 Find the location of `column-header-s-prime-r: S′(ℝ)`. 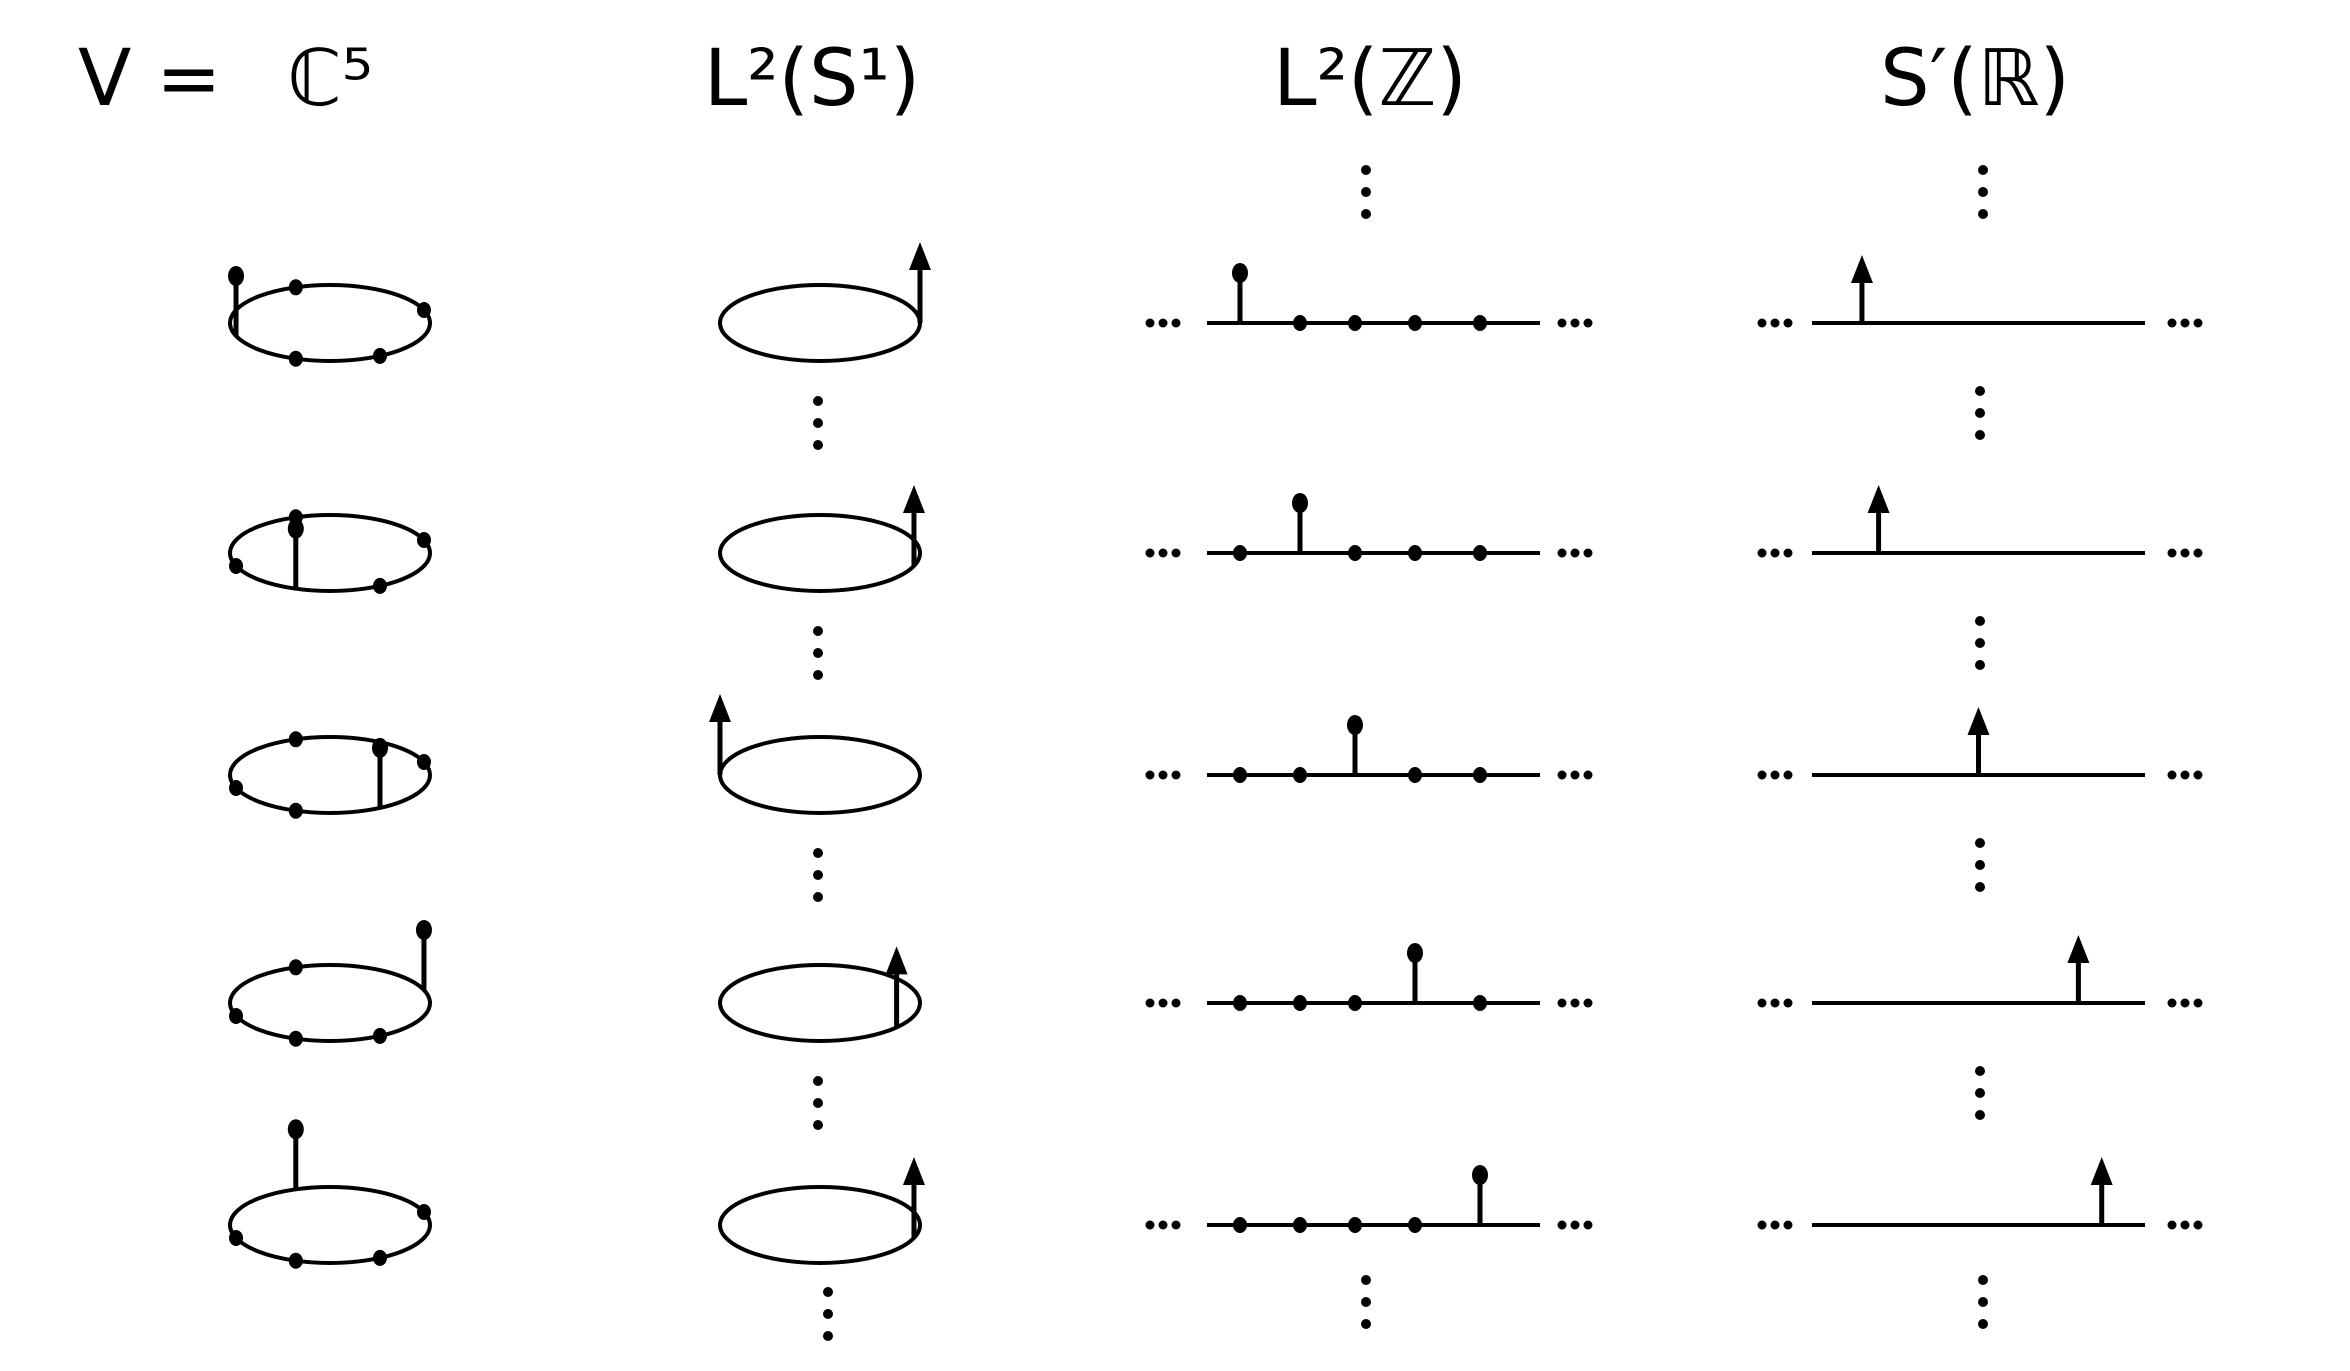

column-header-s-prime-r: S′(ℝ) is located at coordinates (1975, 79).